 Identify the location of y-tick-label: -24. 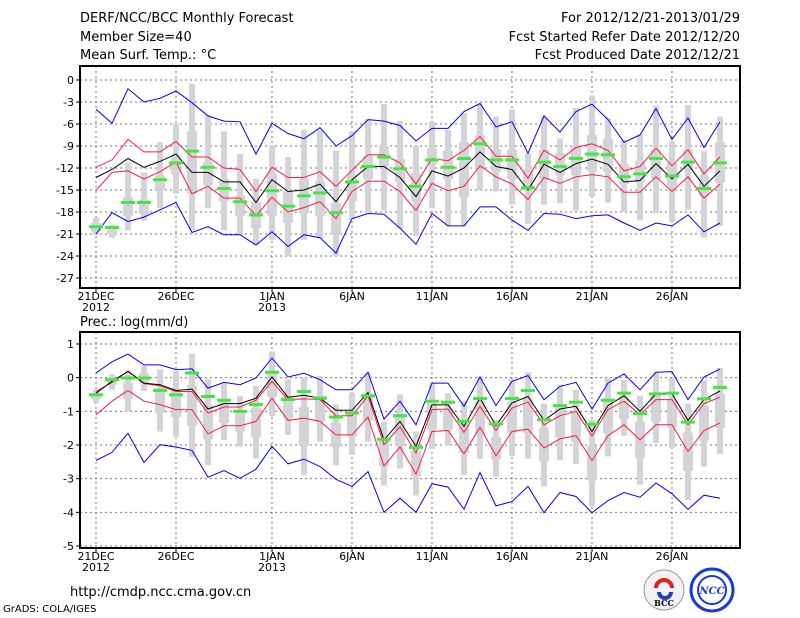
(65, 256).